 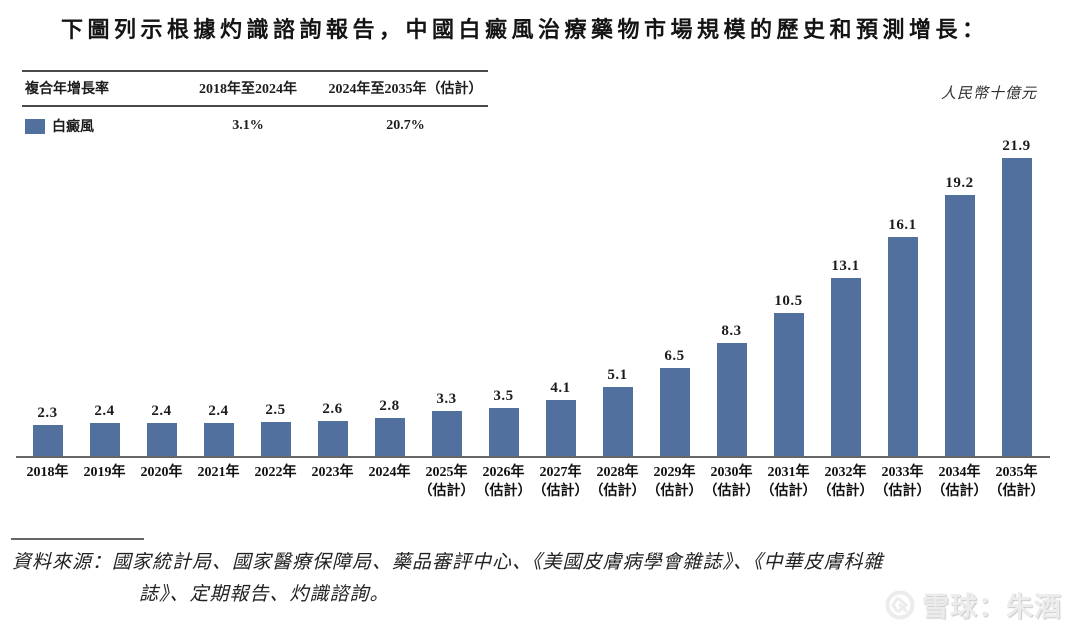 What do you see at coordinates (902, 225) in the screenshot?
I see `bar-value-label: 16.1` at bounding box center [902, 225].